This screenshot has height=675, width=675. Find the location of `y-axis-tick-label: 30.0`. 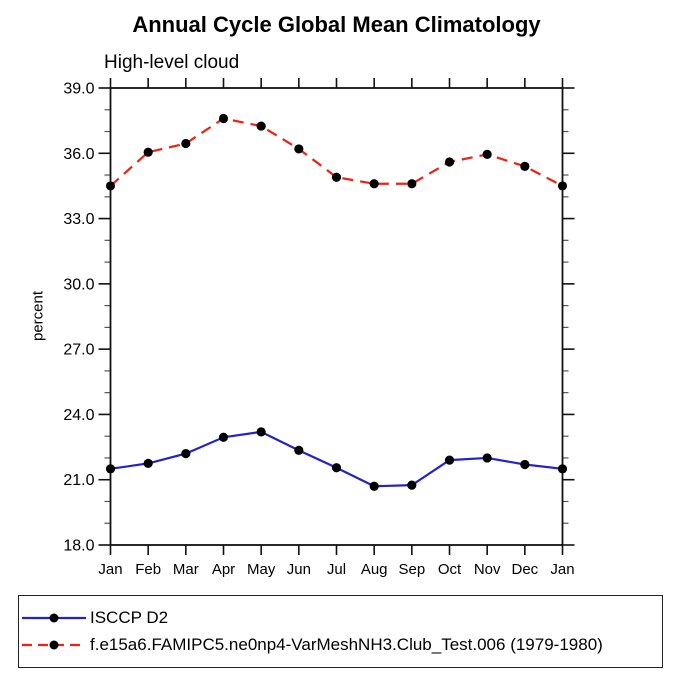

y-axis-tick-label: 30.0 is located at coordinates (78, 284).